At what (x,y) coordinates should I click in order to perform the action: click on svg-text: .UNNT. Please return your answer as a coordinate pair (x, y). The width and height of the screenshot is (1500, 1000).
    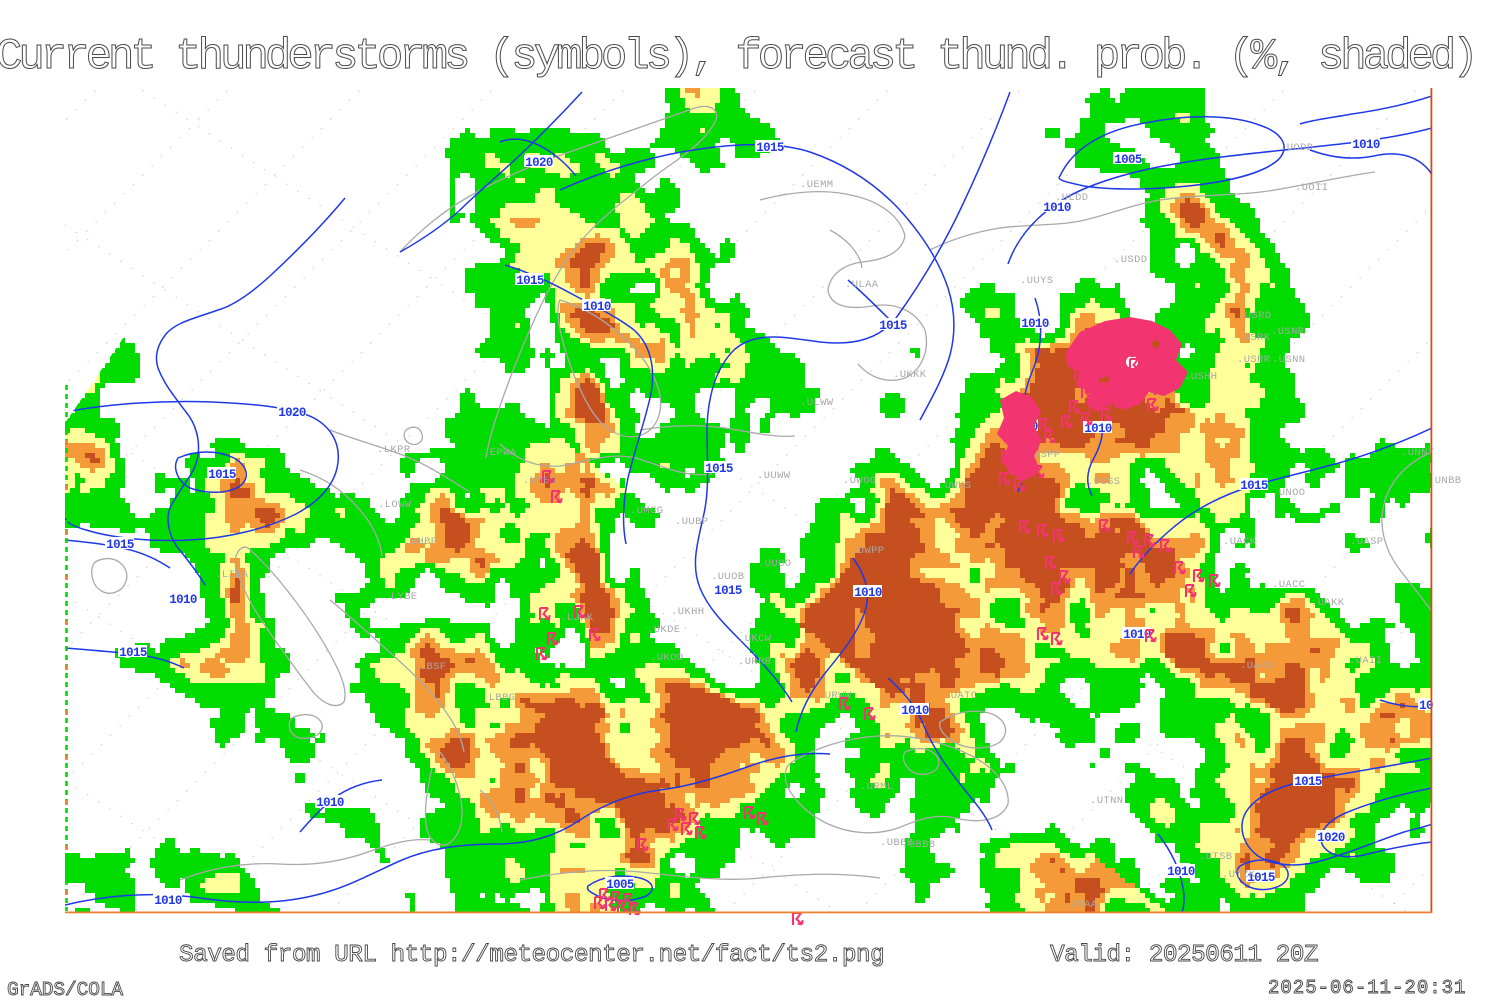
    Looking at the image, I should click on (1418, 453).